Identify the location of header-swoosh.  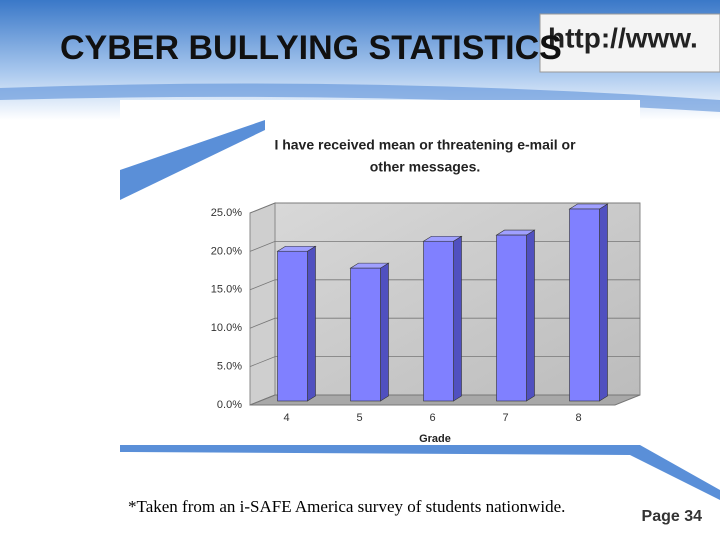
(360, 97).